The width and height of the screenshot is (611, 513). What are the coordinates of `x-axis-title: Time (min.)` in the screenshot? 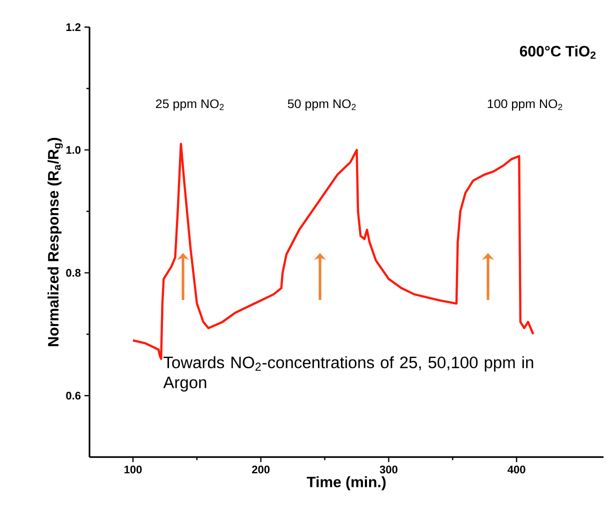 It's located at (346, 483).